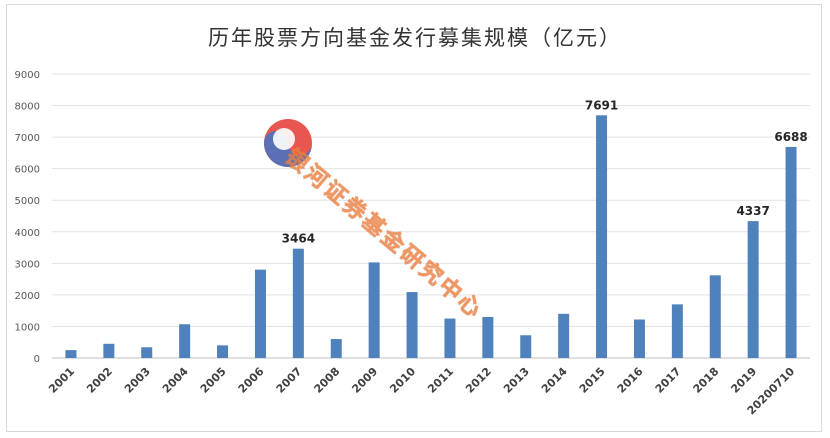  I want to click on watermark-logo, so click(288, 143).